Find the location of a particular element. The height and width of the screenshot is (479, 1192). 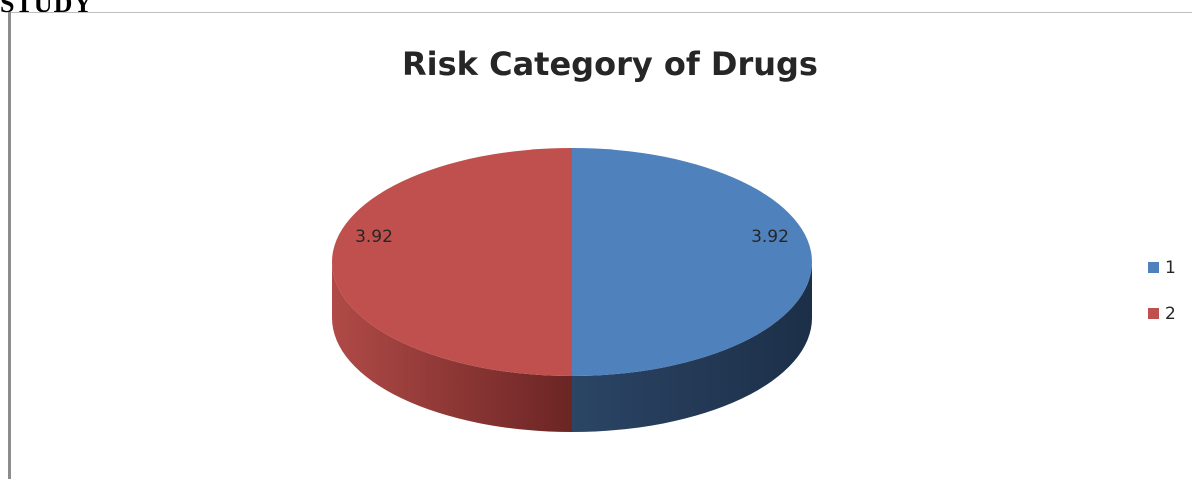

chart-frame-left-border is located at coordinates (9, 245).